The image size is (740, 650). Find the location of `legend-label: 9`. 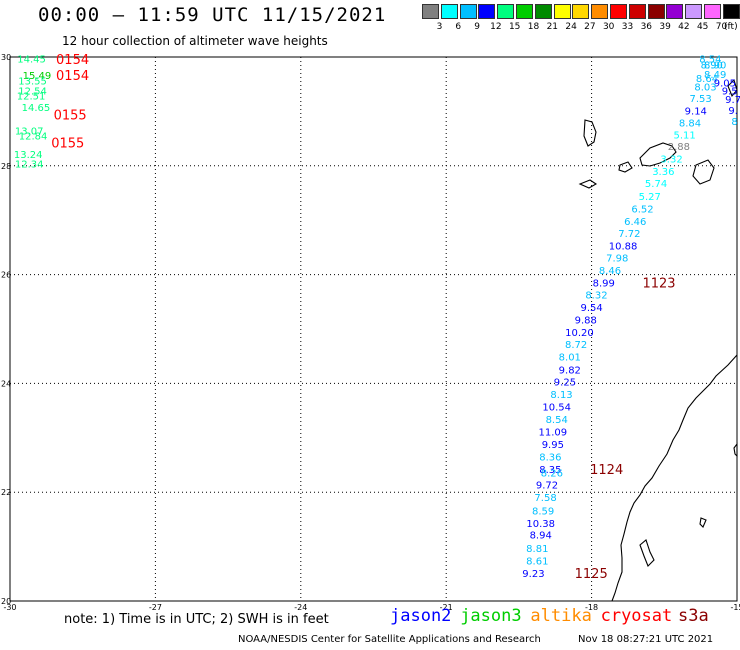

legend-label: 9 is located at coordinates (477, 27).